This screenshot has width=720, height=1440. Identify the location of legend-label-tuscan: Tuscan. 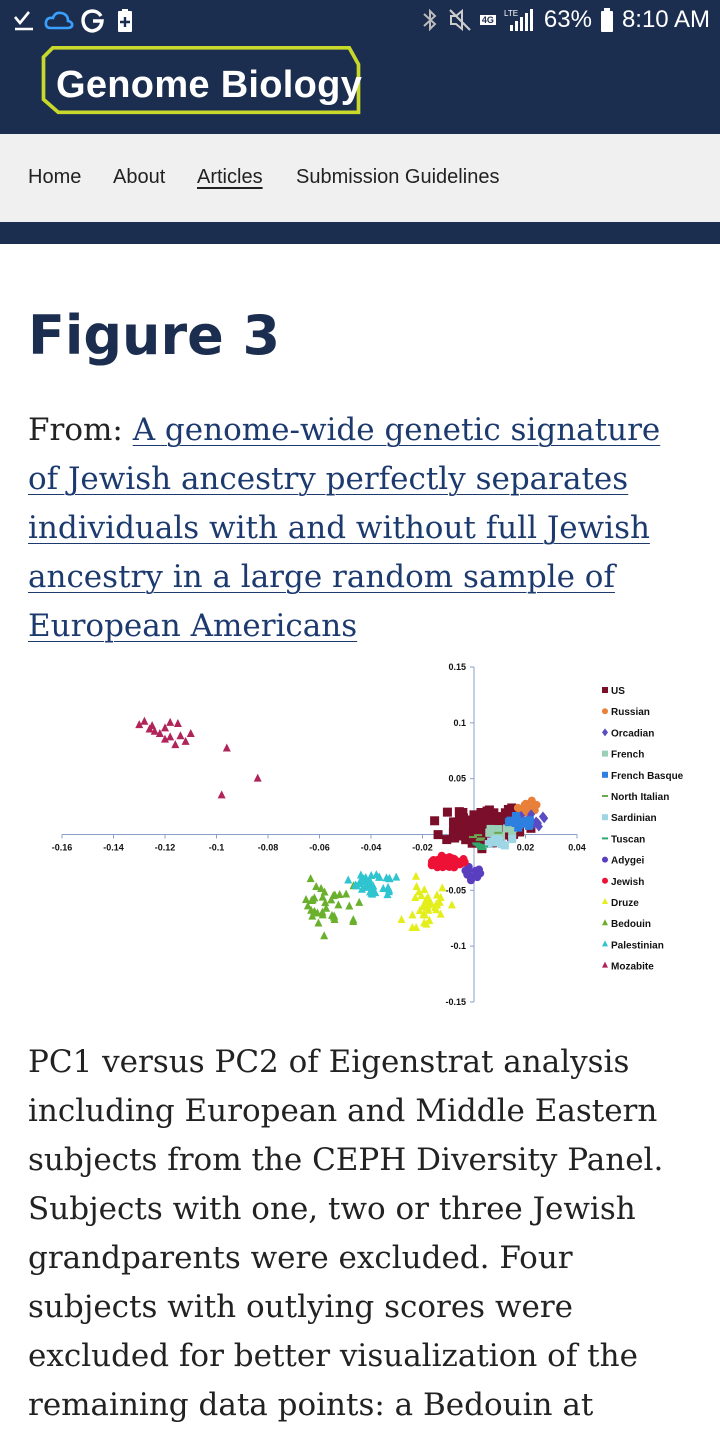
(628, 839).